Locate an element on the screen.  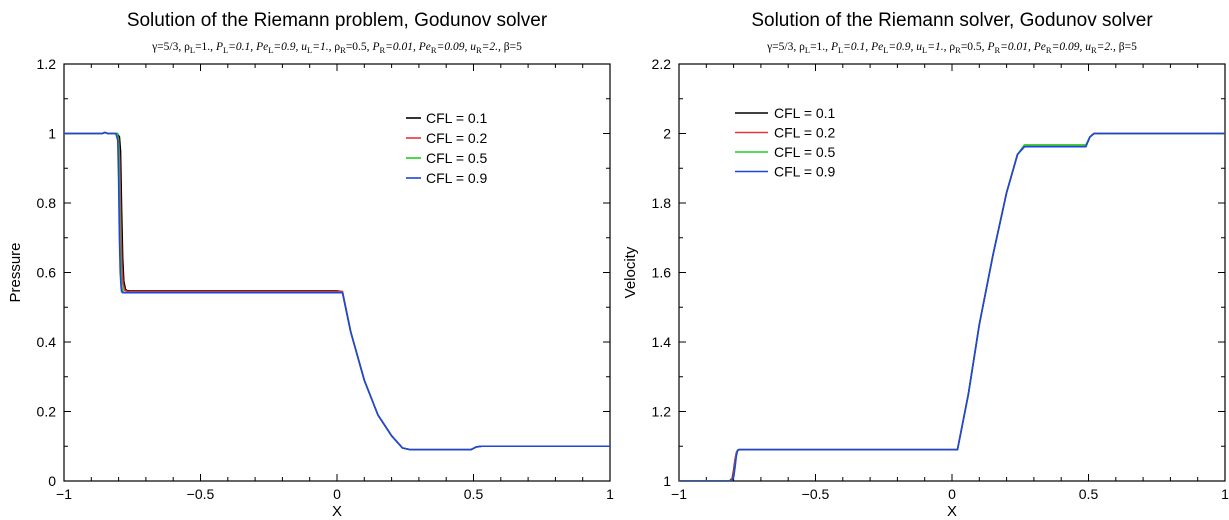
pressure-x-tick-label: 1 is located at coordinates (610, 494).